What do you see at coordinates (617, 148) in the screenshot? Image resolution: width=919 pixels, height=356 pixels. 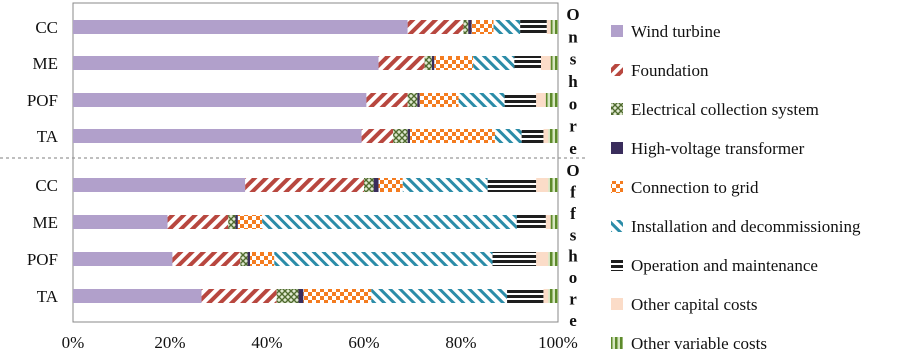 I see `legend-swatch-high-voltage-transformer` at bounding box center [617, 148].